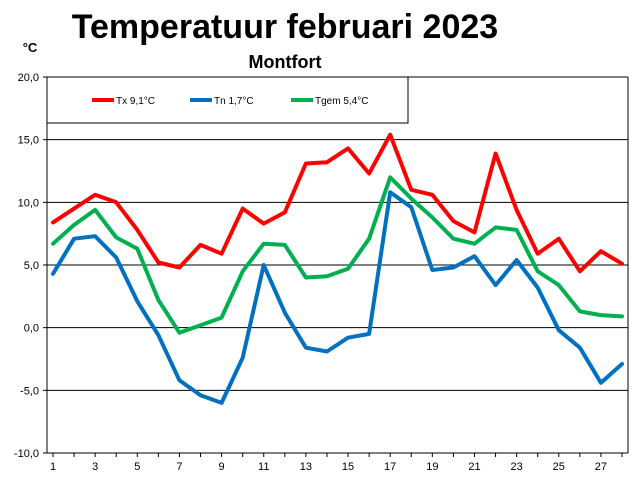 This screenshot has height=480, width=640. What do you see at coordinates (28, 203) in the screenshot?
I see `y-tick-label: 10,0` at bounding box center [28, 203].